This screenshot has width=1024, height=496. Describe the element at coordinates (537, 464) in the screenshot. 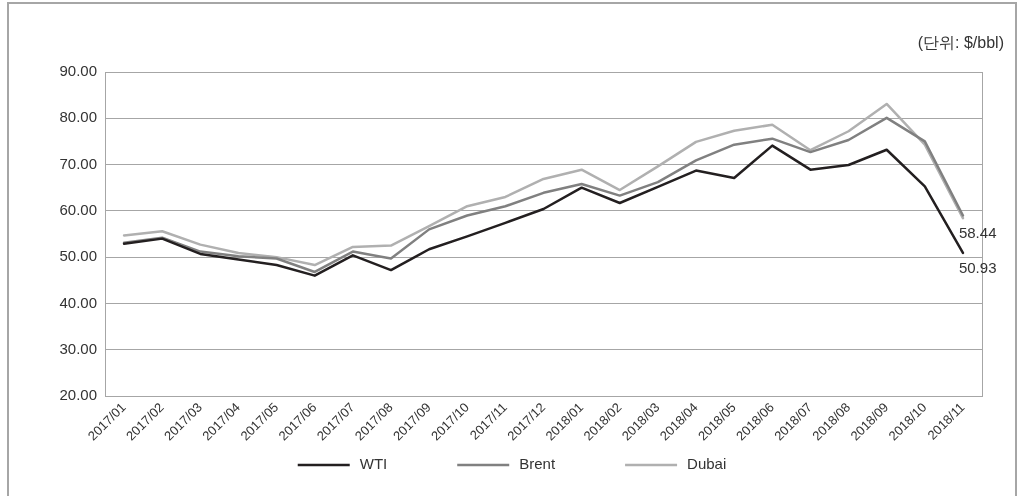

I see `legend-label: Brent` at that location.